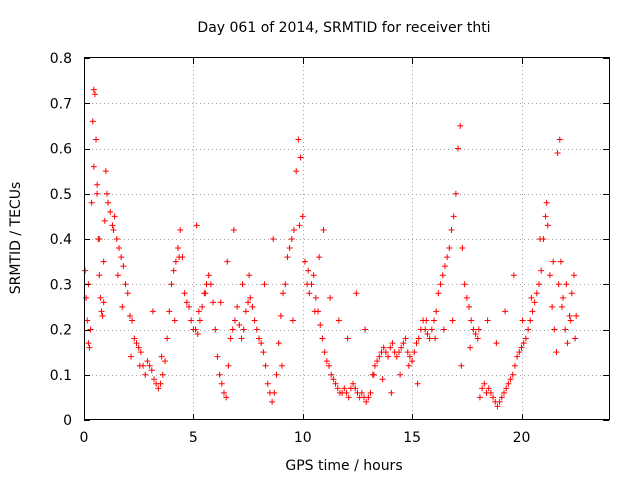  Describe the element at coordinates (61, 59) in the screenshot. I see `y-tick-label: 0.8` at that location.